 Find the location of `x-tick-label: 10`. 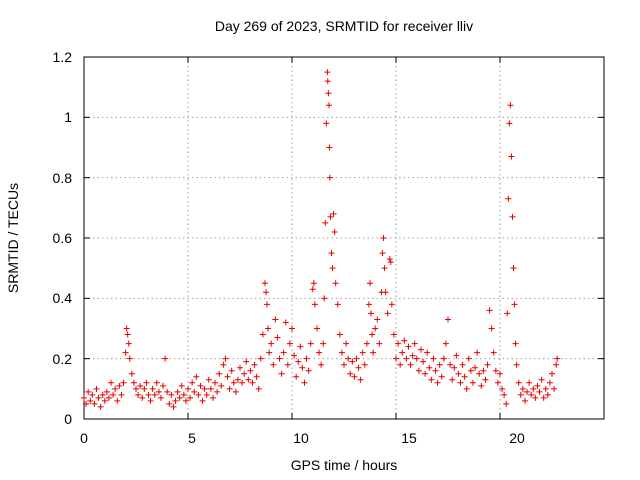

x-tick-label: 10 is located at coordinates (301, 438).